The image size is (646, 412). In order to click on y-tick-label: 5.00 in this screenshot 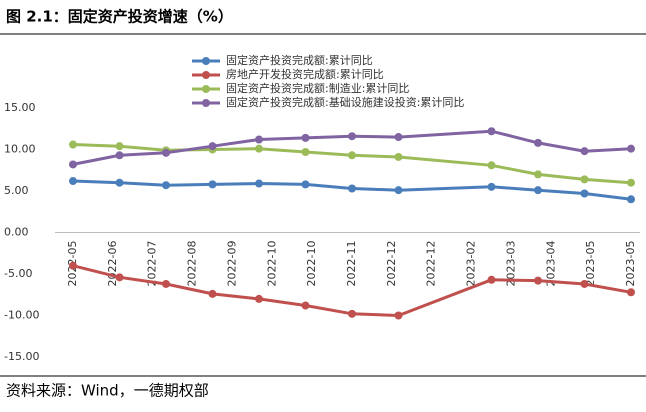, I will do `click(16, 190)`.